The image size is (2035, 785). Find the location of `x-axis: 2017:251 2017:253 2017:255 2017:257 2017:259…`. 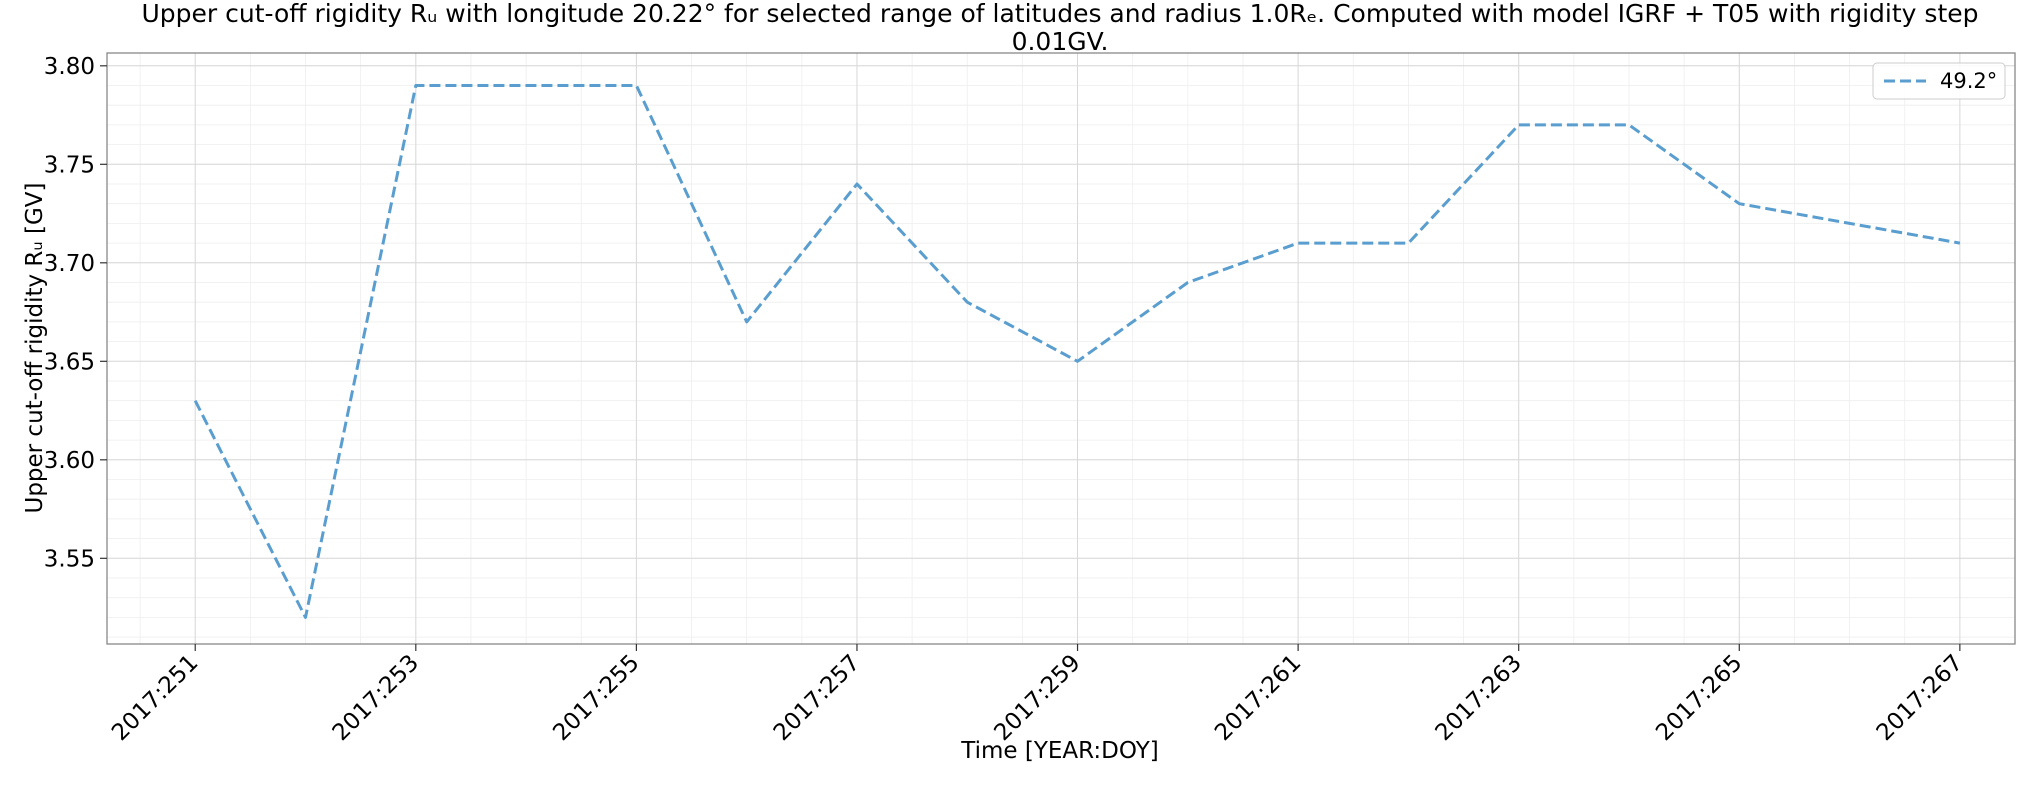

x-axis: 2017:251 2017:253 2017:255 2017:257 2017:259… is located at coordinates (1037, 695).